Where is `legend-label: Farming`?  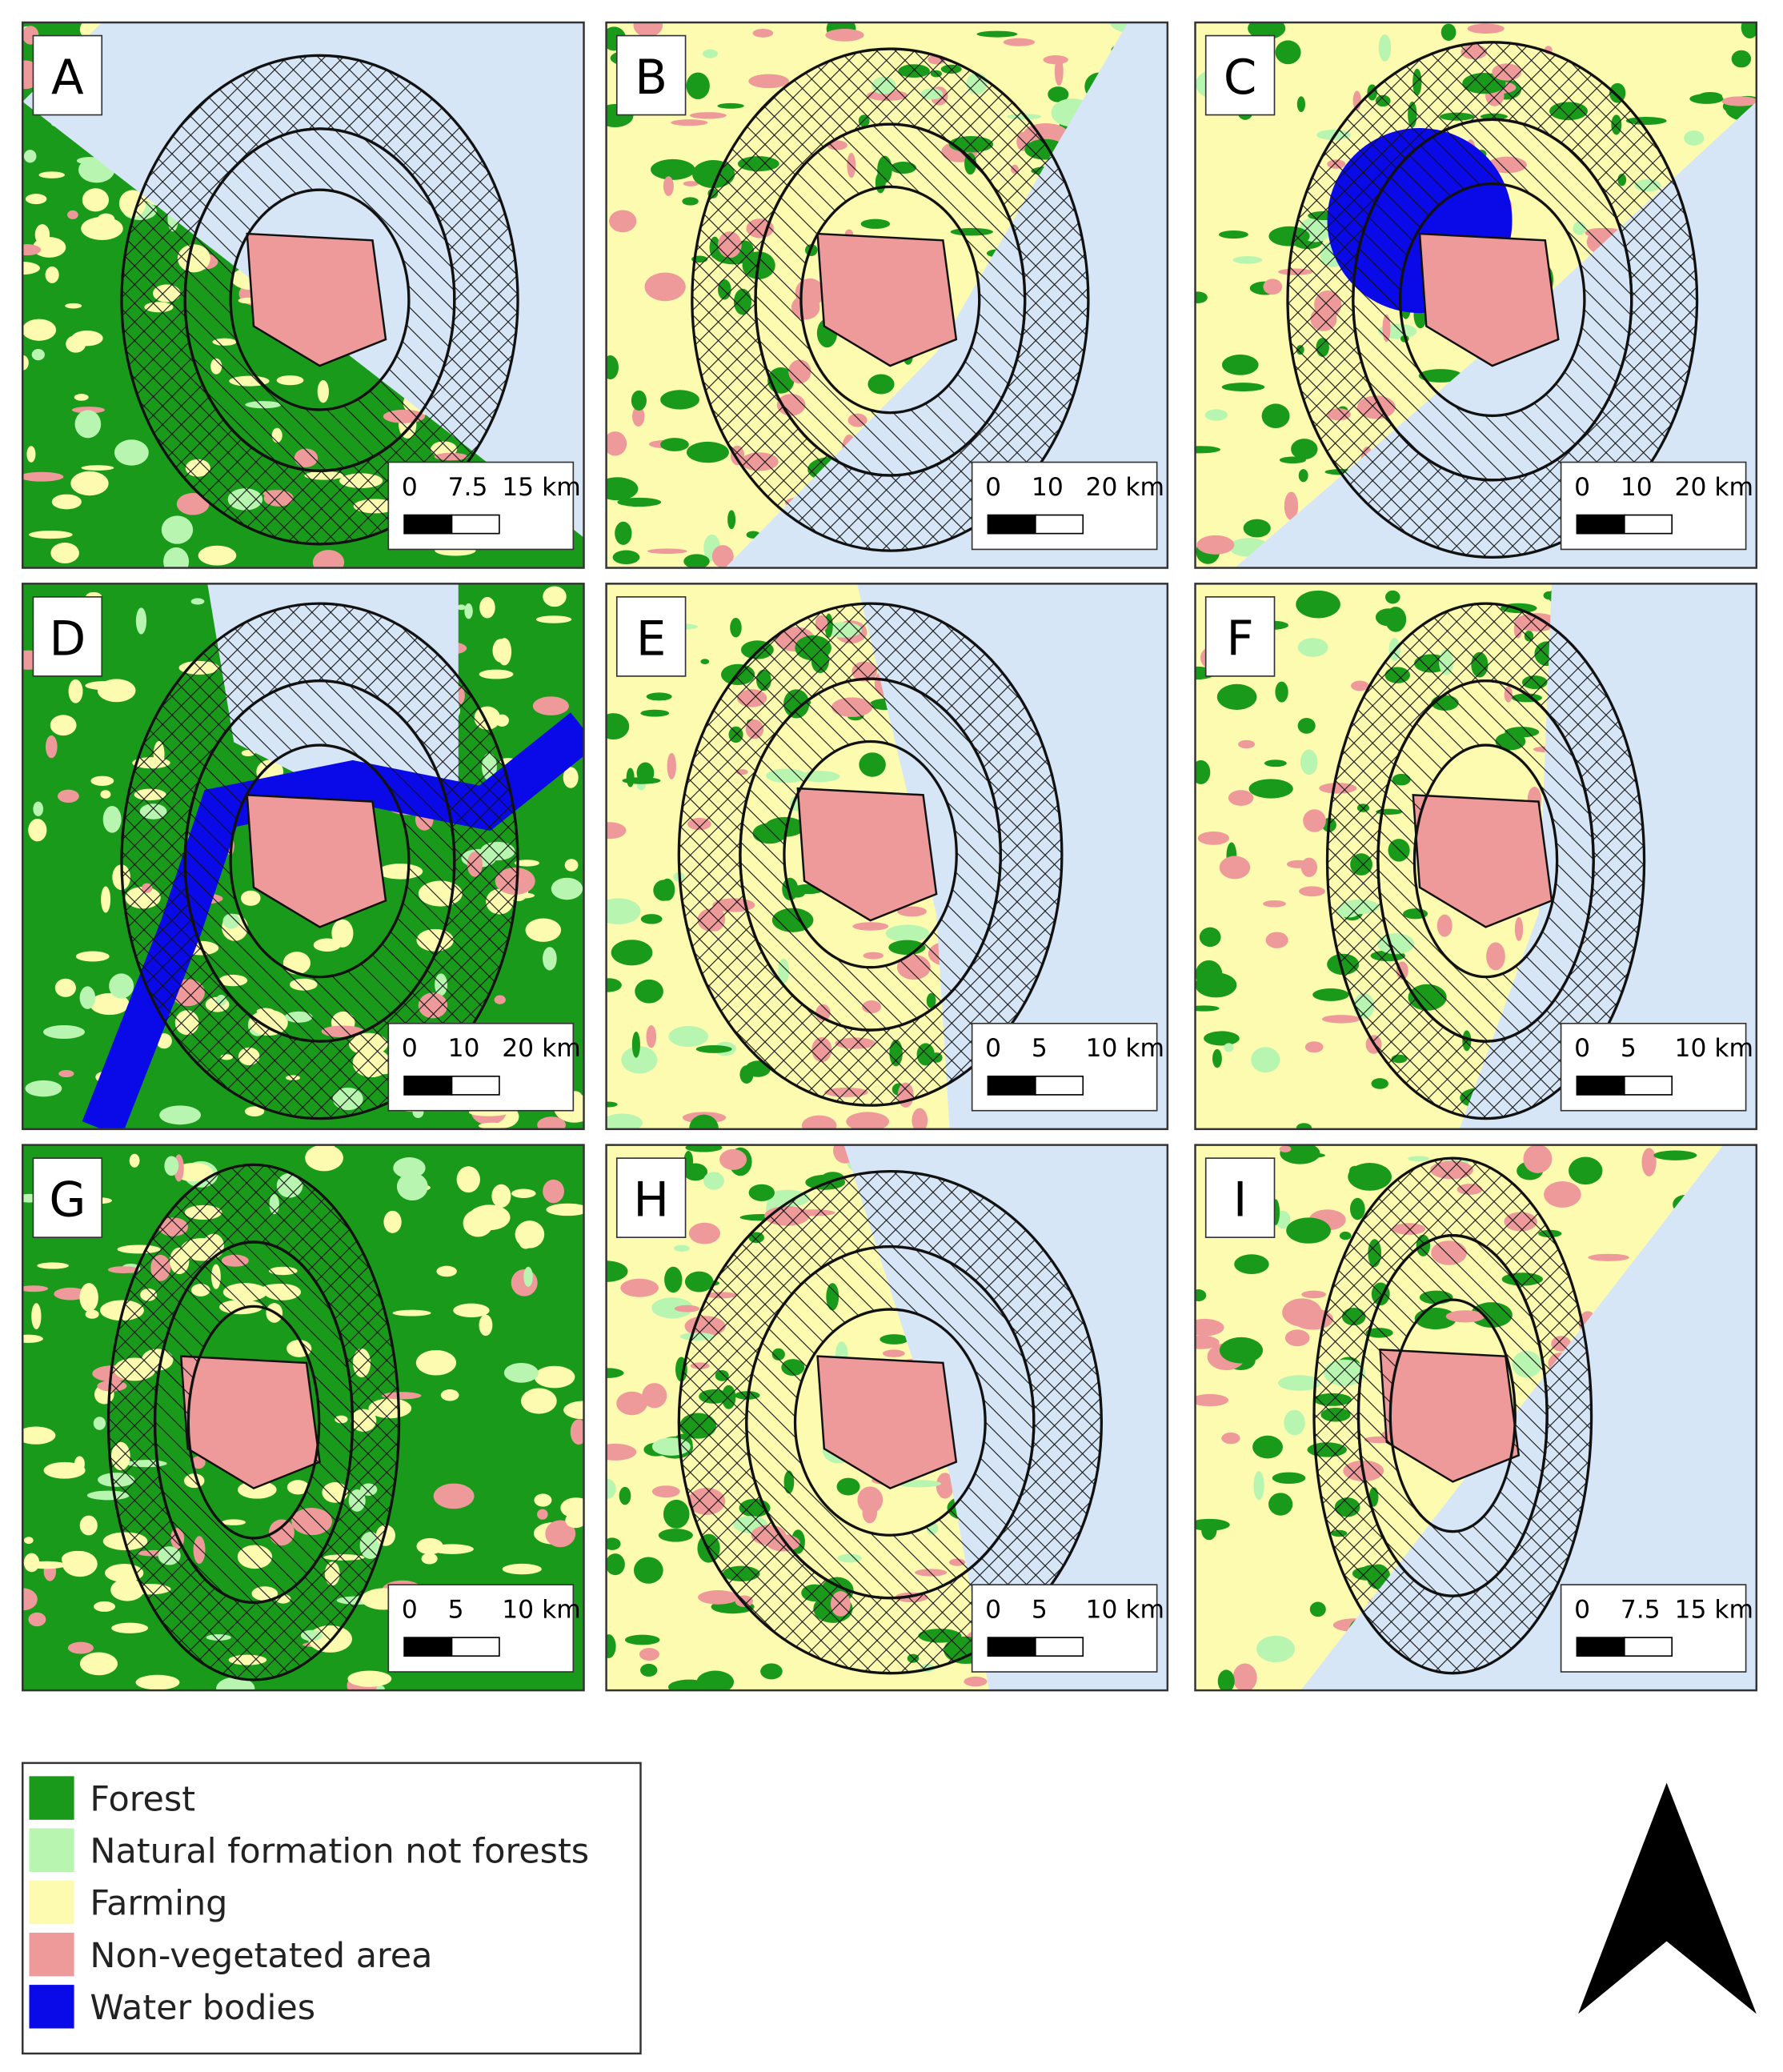
legend-label: Farming is located at coordinates (159, 1904).